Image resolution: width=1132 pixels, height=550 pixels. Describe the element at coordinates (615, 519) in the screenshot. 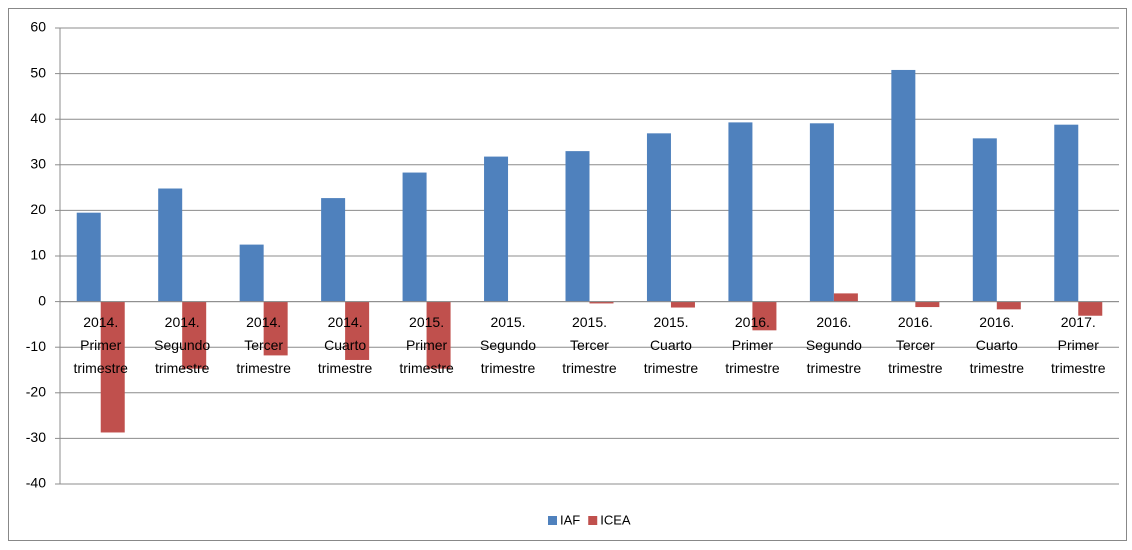

I see `legend-label: ICEA` at that location.